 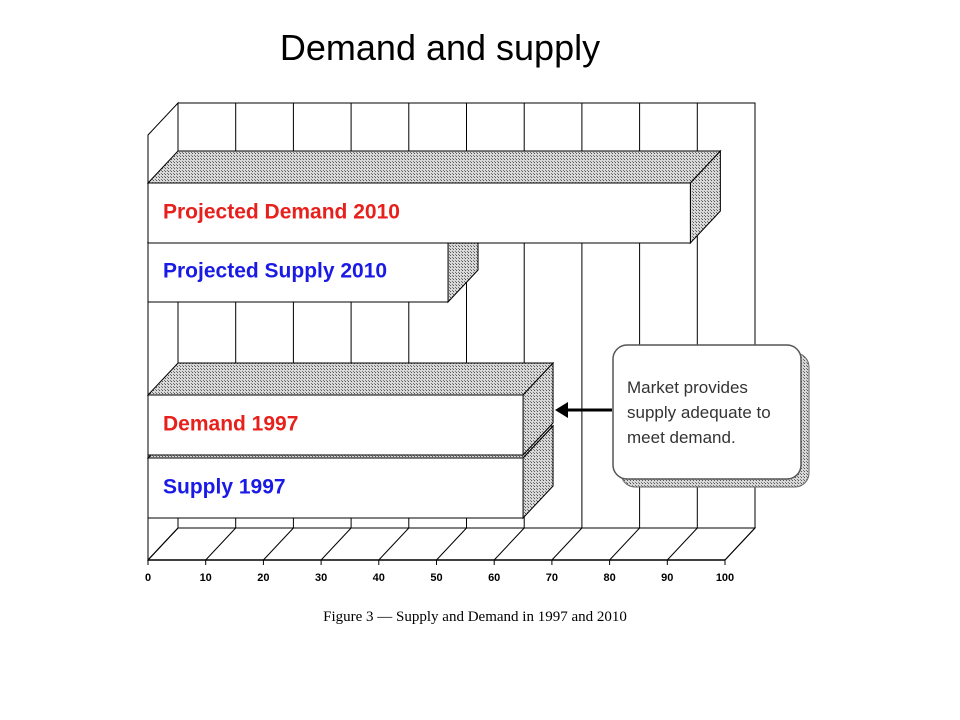 I want to click on x-tick-label: 0, so click(x=148, y=578).